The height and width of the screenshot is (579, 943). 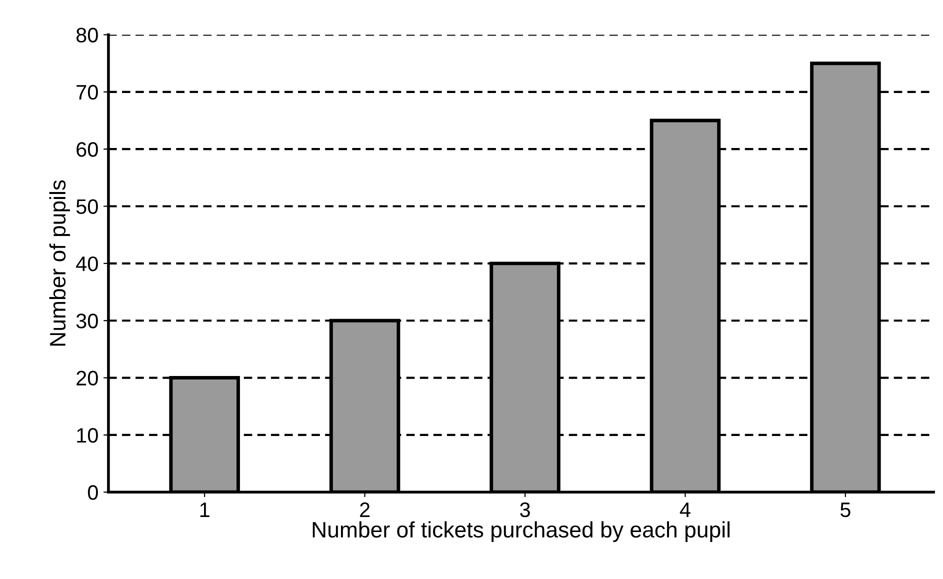 I want to click on x-tick-label: 1, so click(x=205, y=509).